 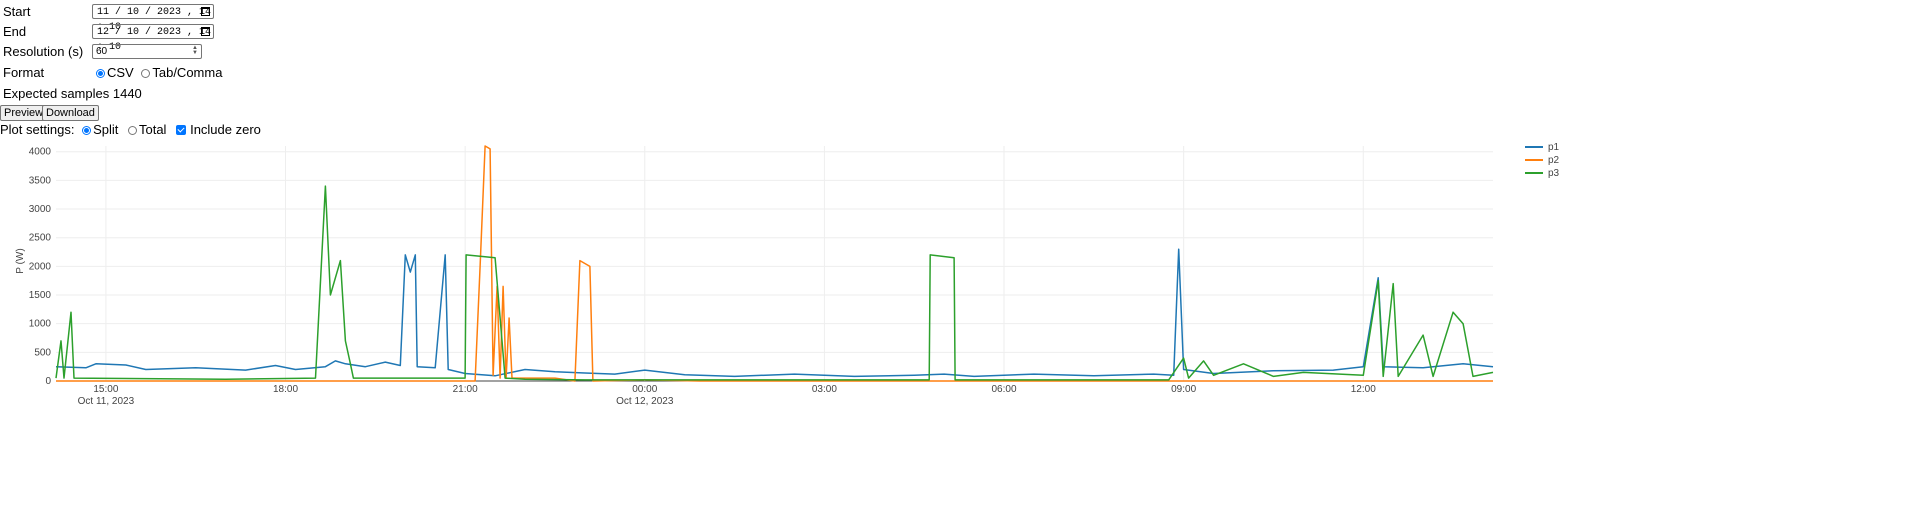 What do you see at coordinates (225, 129) in the screenshot?
I see `include-zero-label: Include zero` at bounding box center [225, 129].